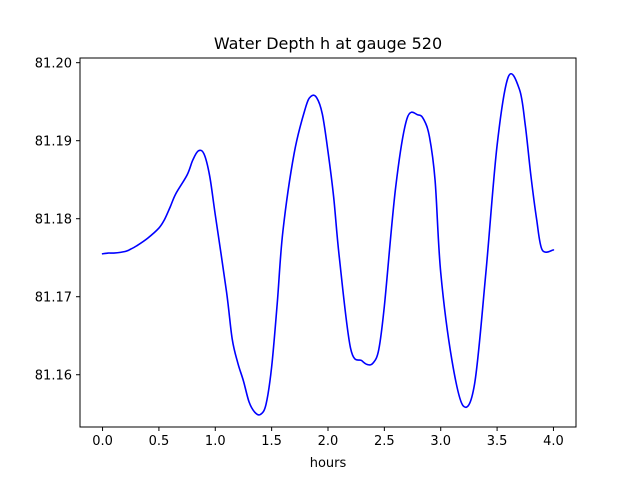 The width and height of the screenshot is (640, 480). Describe the element at coordinates (53, 64) in the screenshot. I see `y-tick-label: 81.20` at that location.